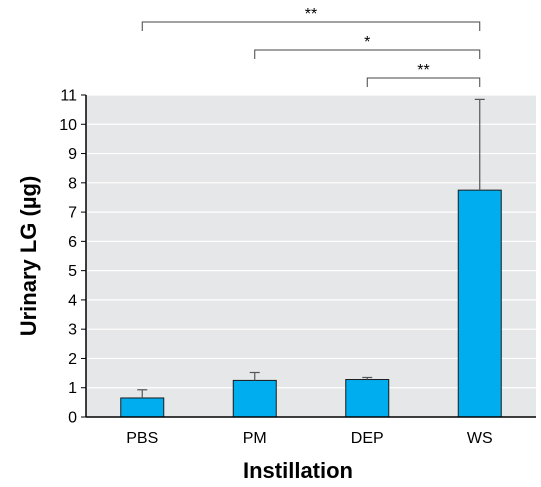 The height and width of the screenshot is (487, 541). I want to click on y-tick-label: 0, so click(72, 418).